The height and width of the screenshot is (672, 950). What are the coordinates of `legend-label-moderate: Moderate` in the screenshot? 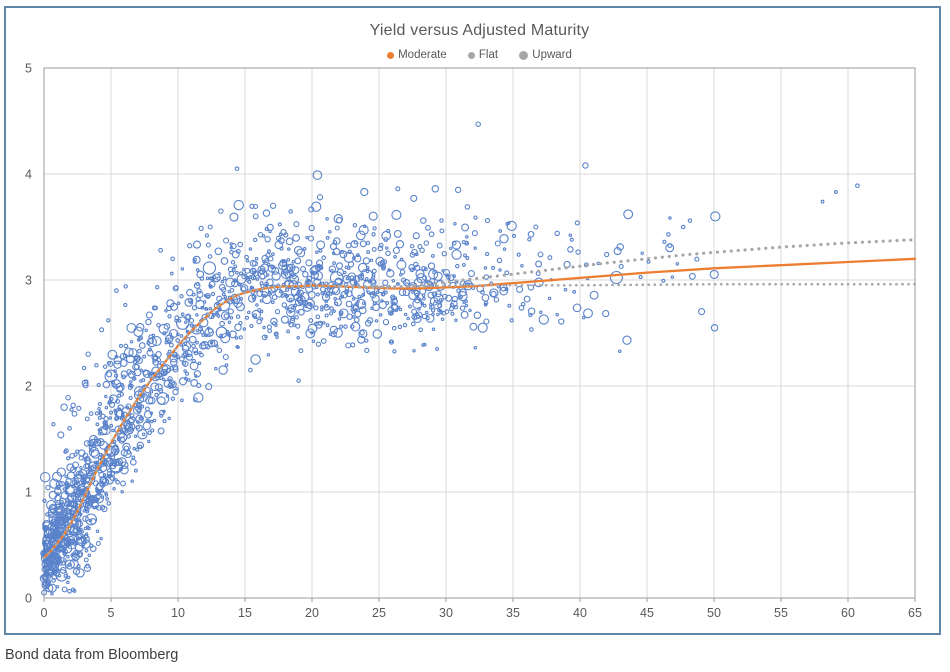 It's located at (422, 55).